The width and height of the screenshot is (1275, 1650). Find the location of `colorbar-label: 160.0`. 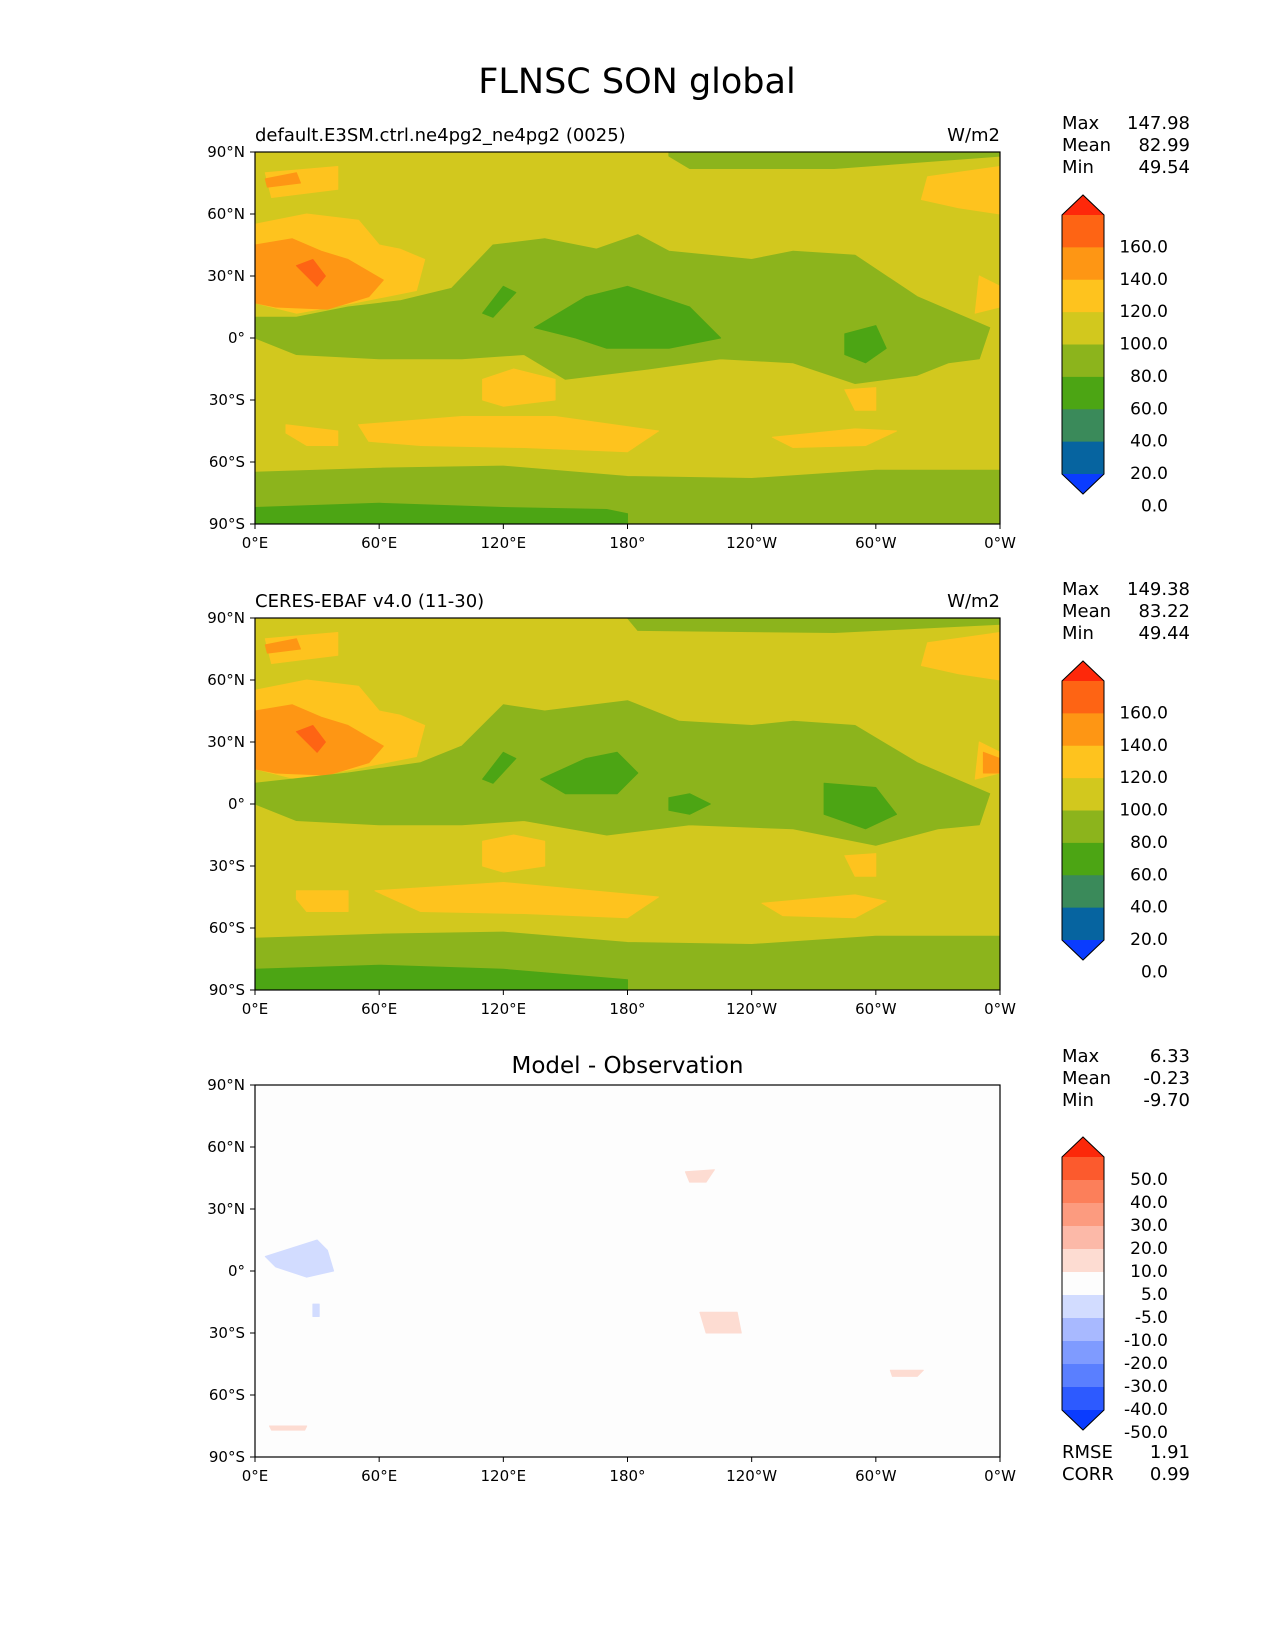

colorbar-label: 160.0 is located at coordinates (1143, 713).